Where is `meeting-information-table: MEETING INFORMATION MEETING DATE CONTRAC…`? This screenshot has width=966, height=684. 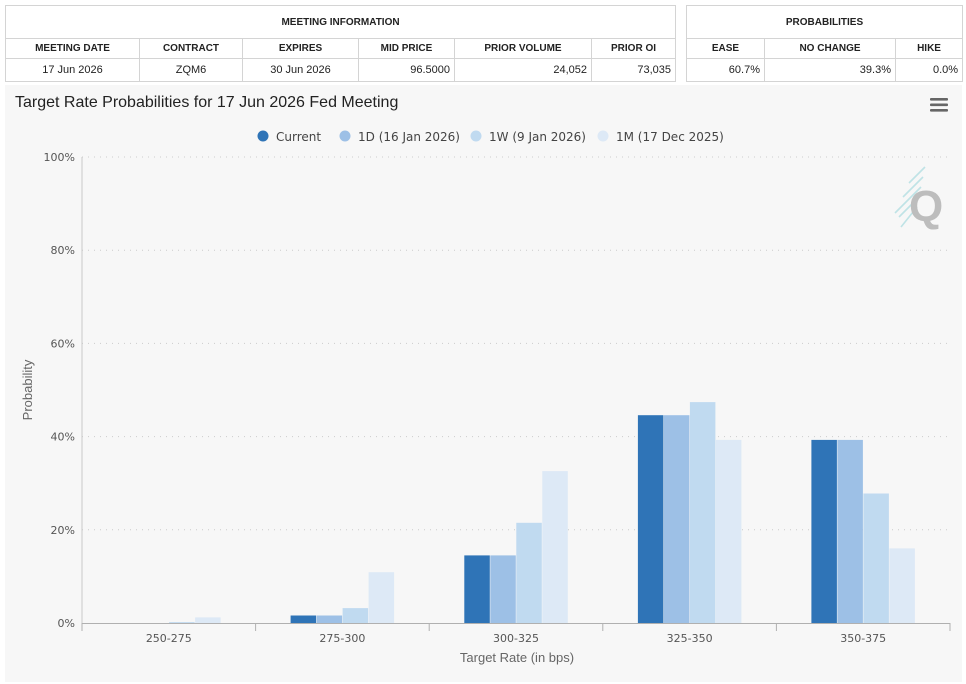 meeting-information-table: MEETING INFORMATION MEETING DATE CONTRAC… is located at coordinates (340, 43).